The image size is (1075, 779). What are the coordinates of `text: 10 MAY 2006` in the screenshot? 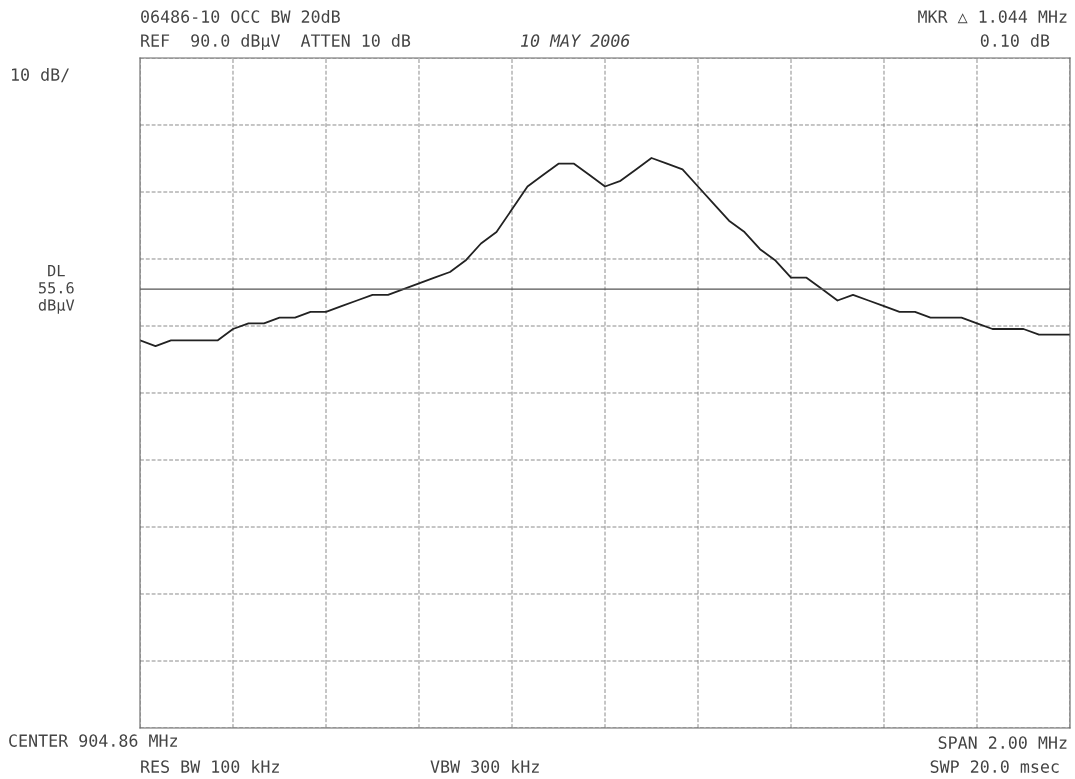 It's located at (575, 40).